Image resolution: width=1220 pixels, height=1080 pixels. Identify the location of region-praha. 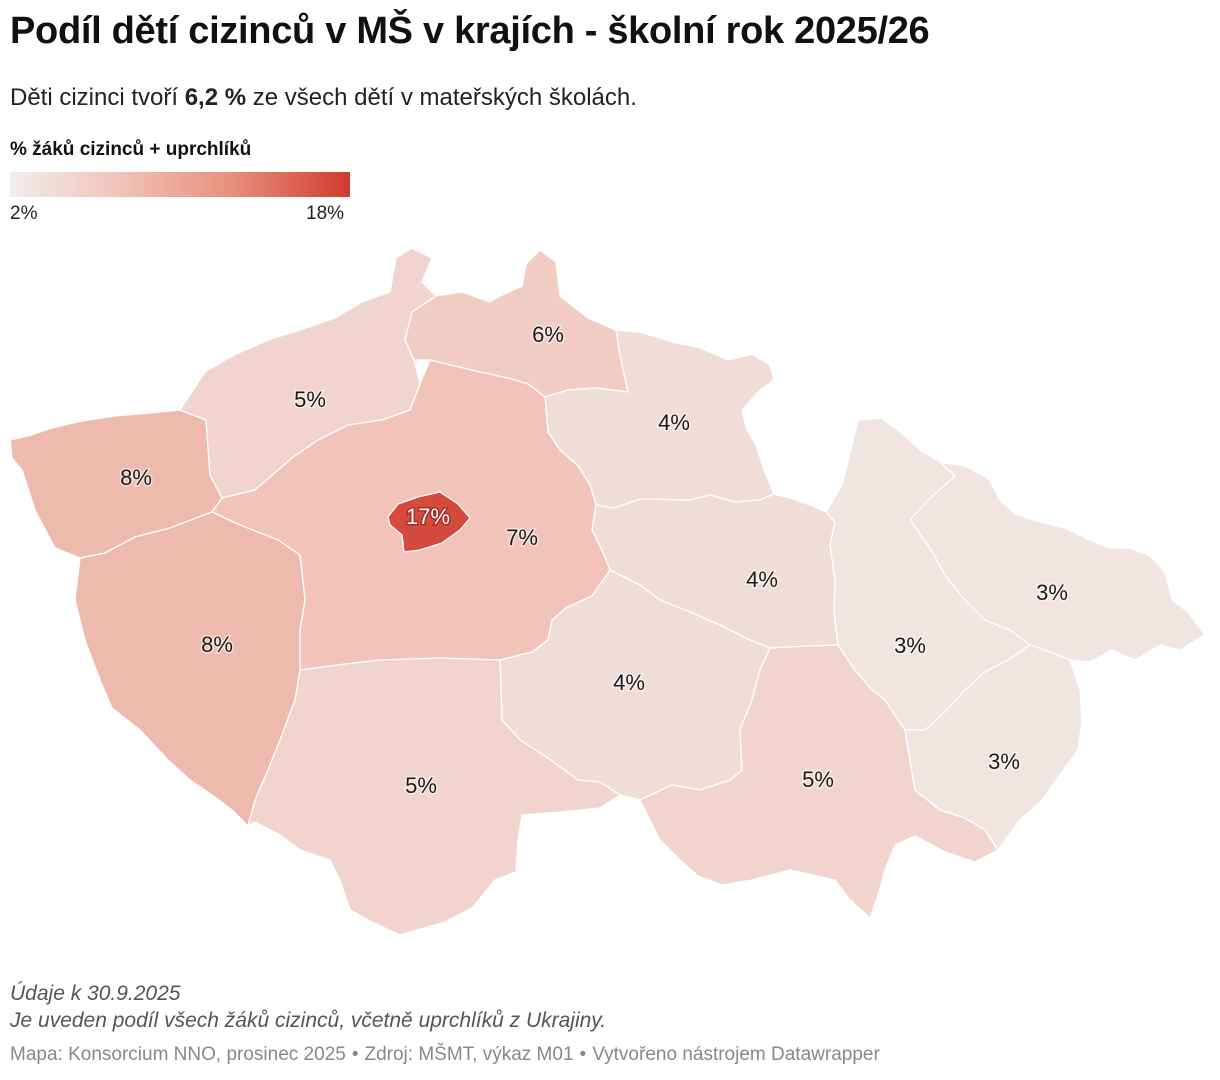
(429, 522).